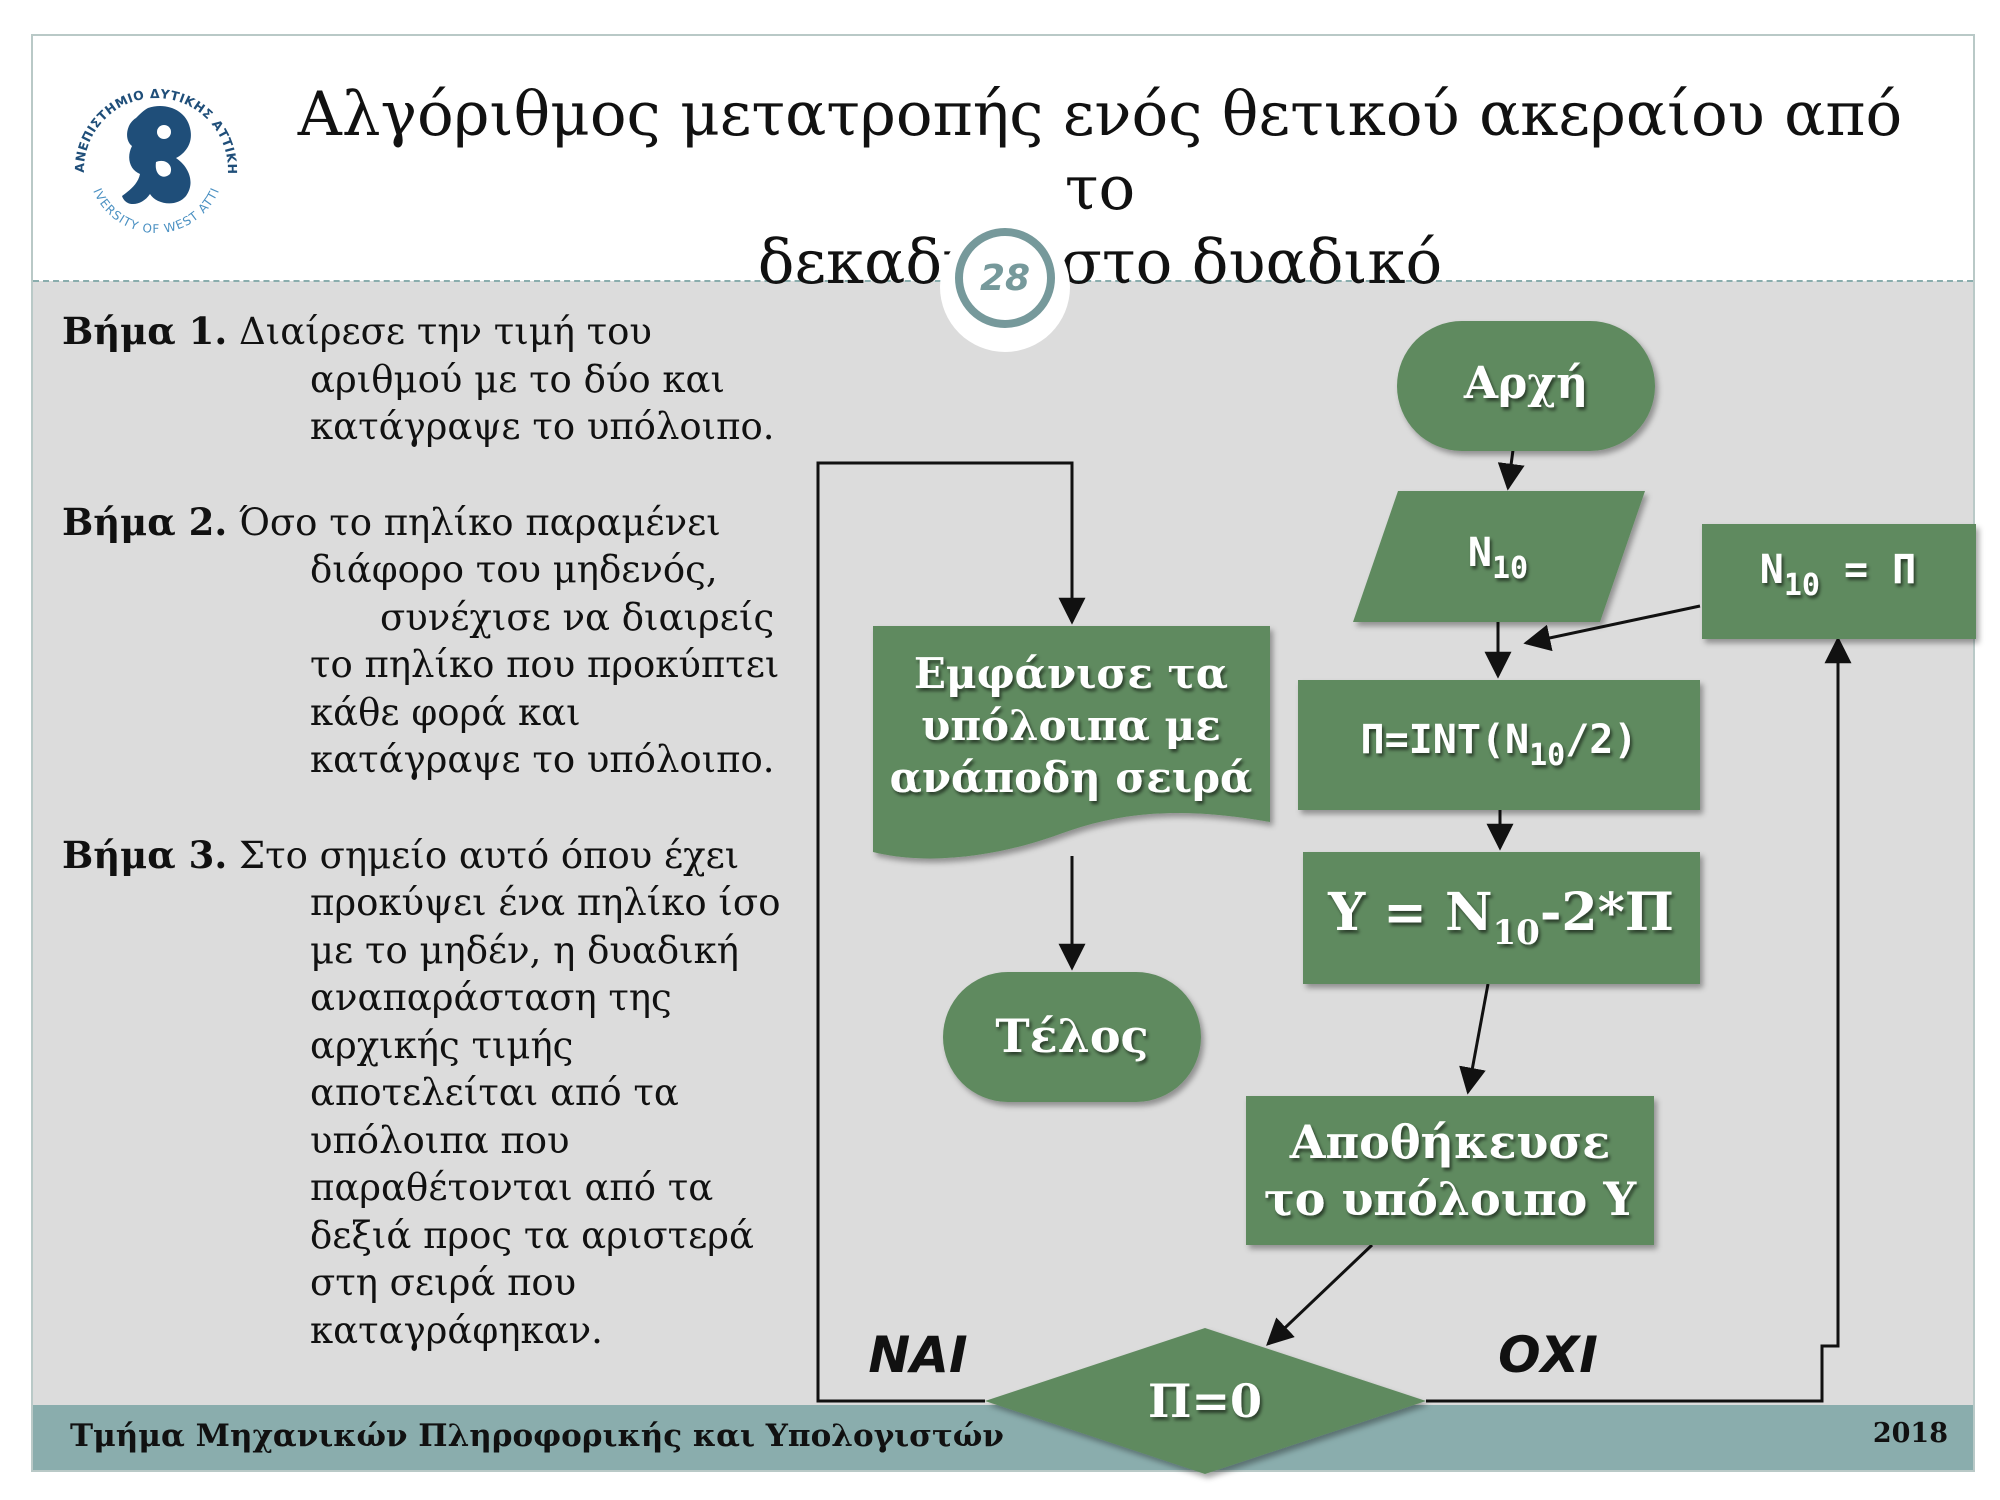 The width and height of the screenshot is (2000, 1500). Describe the element at coordinates (1450, 1170) in the screenshot. I see `store-node` at that location.